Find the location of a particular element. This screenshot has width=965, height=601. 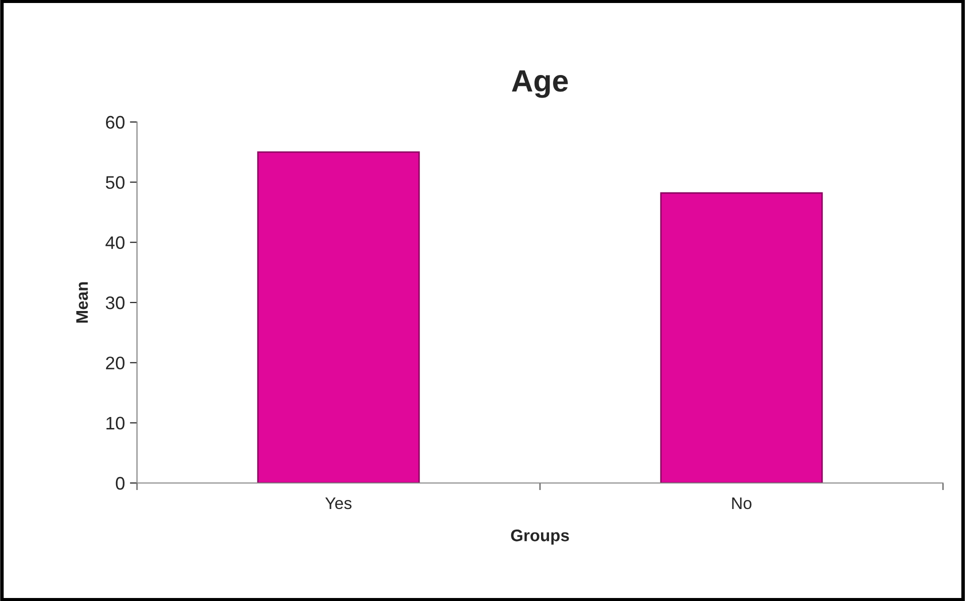

y-tick-label: 20 is located at coordinates (115, 363).